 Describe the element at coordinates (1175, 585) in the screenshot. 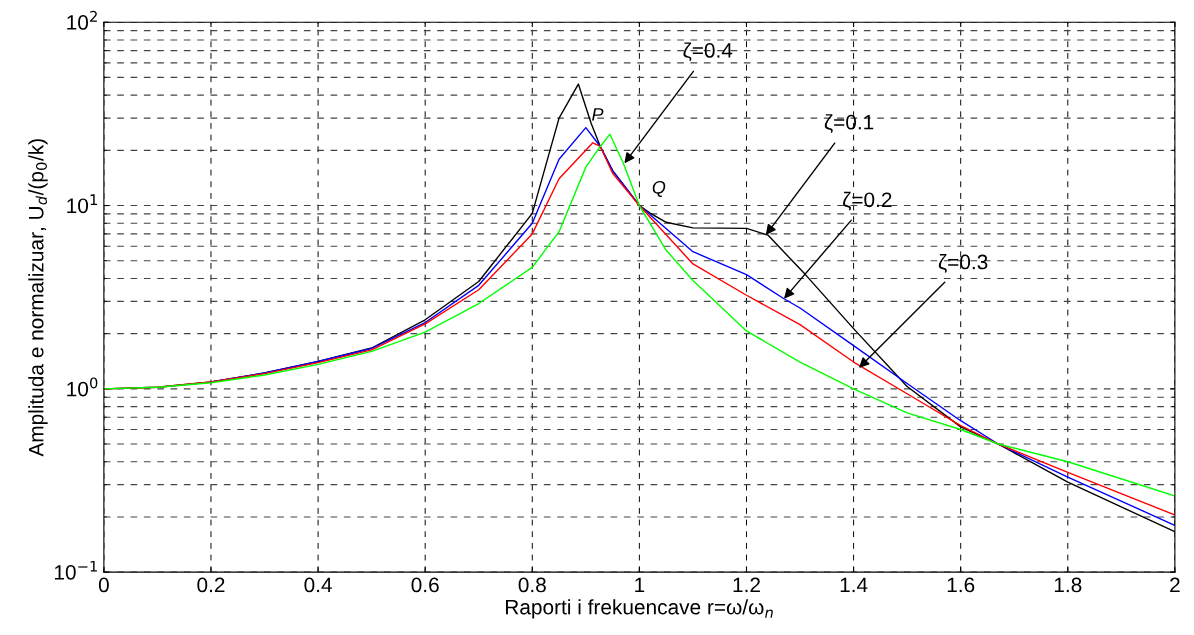

I see `x-tick-label: 2` at that location.